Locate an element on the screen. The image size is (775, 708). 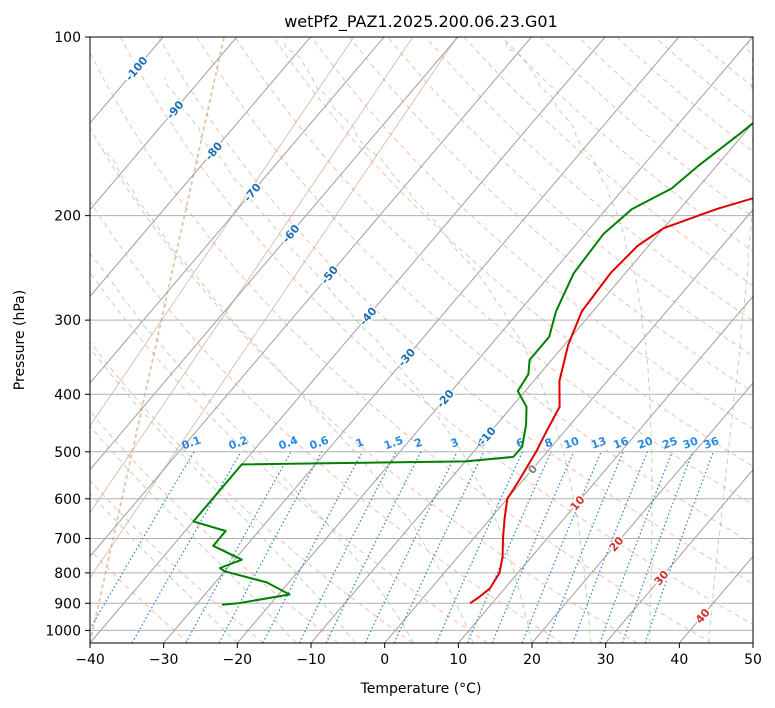
x-tick-label: 50 is located at coordinates (753, 660).